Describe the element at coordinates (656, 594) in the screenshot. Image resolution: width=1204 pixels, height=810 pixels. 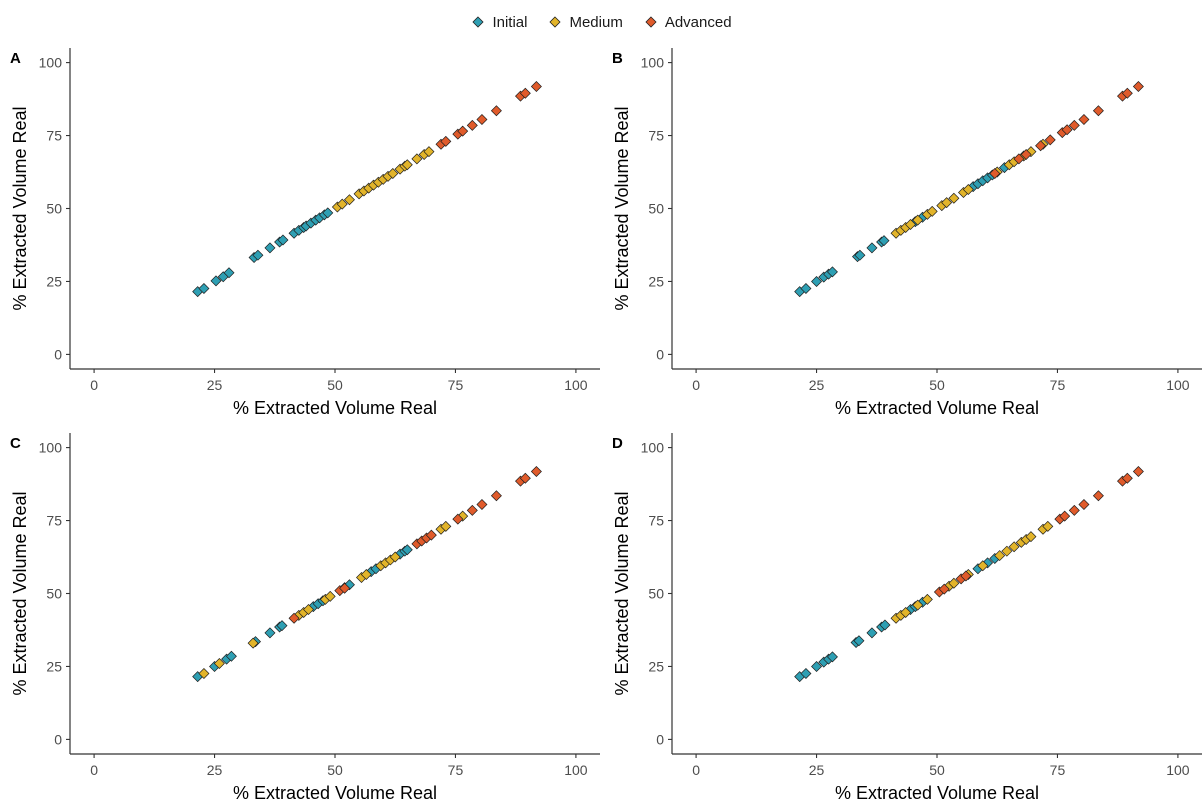
I see `y-tick-label: 50` at that location.